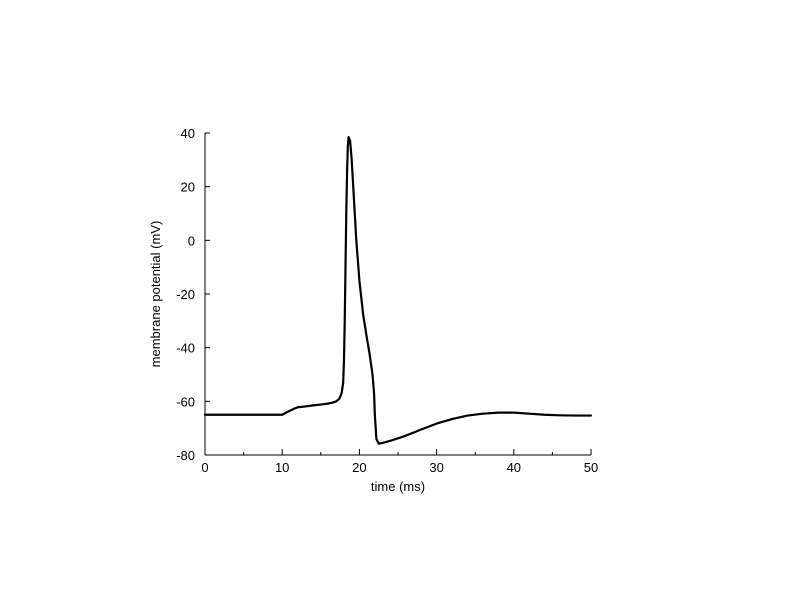 This screenshot has width=800, height=600. I want to click on x-tick-label: 50, so click(591, 467).